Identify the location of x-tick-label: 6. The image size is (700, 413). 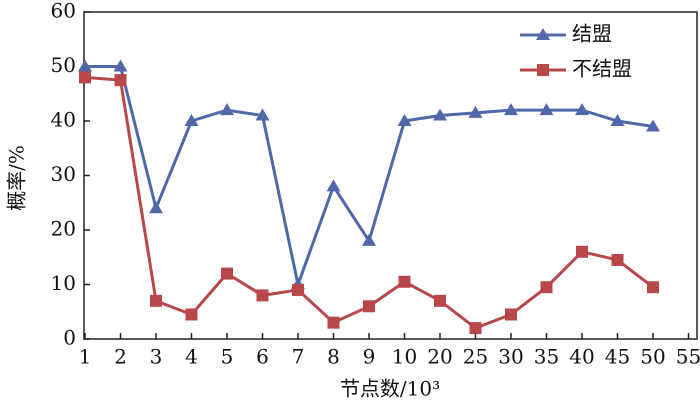
(262, 357).